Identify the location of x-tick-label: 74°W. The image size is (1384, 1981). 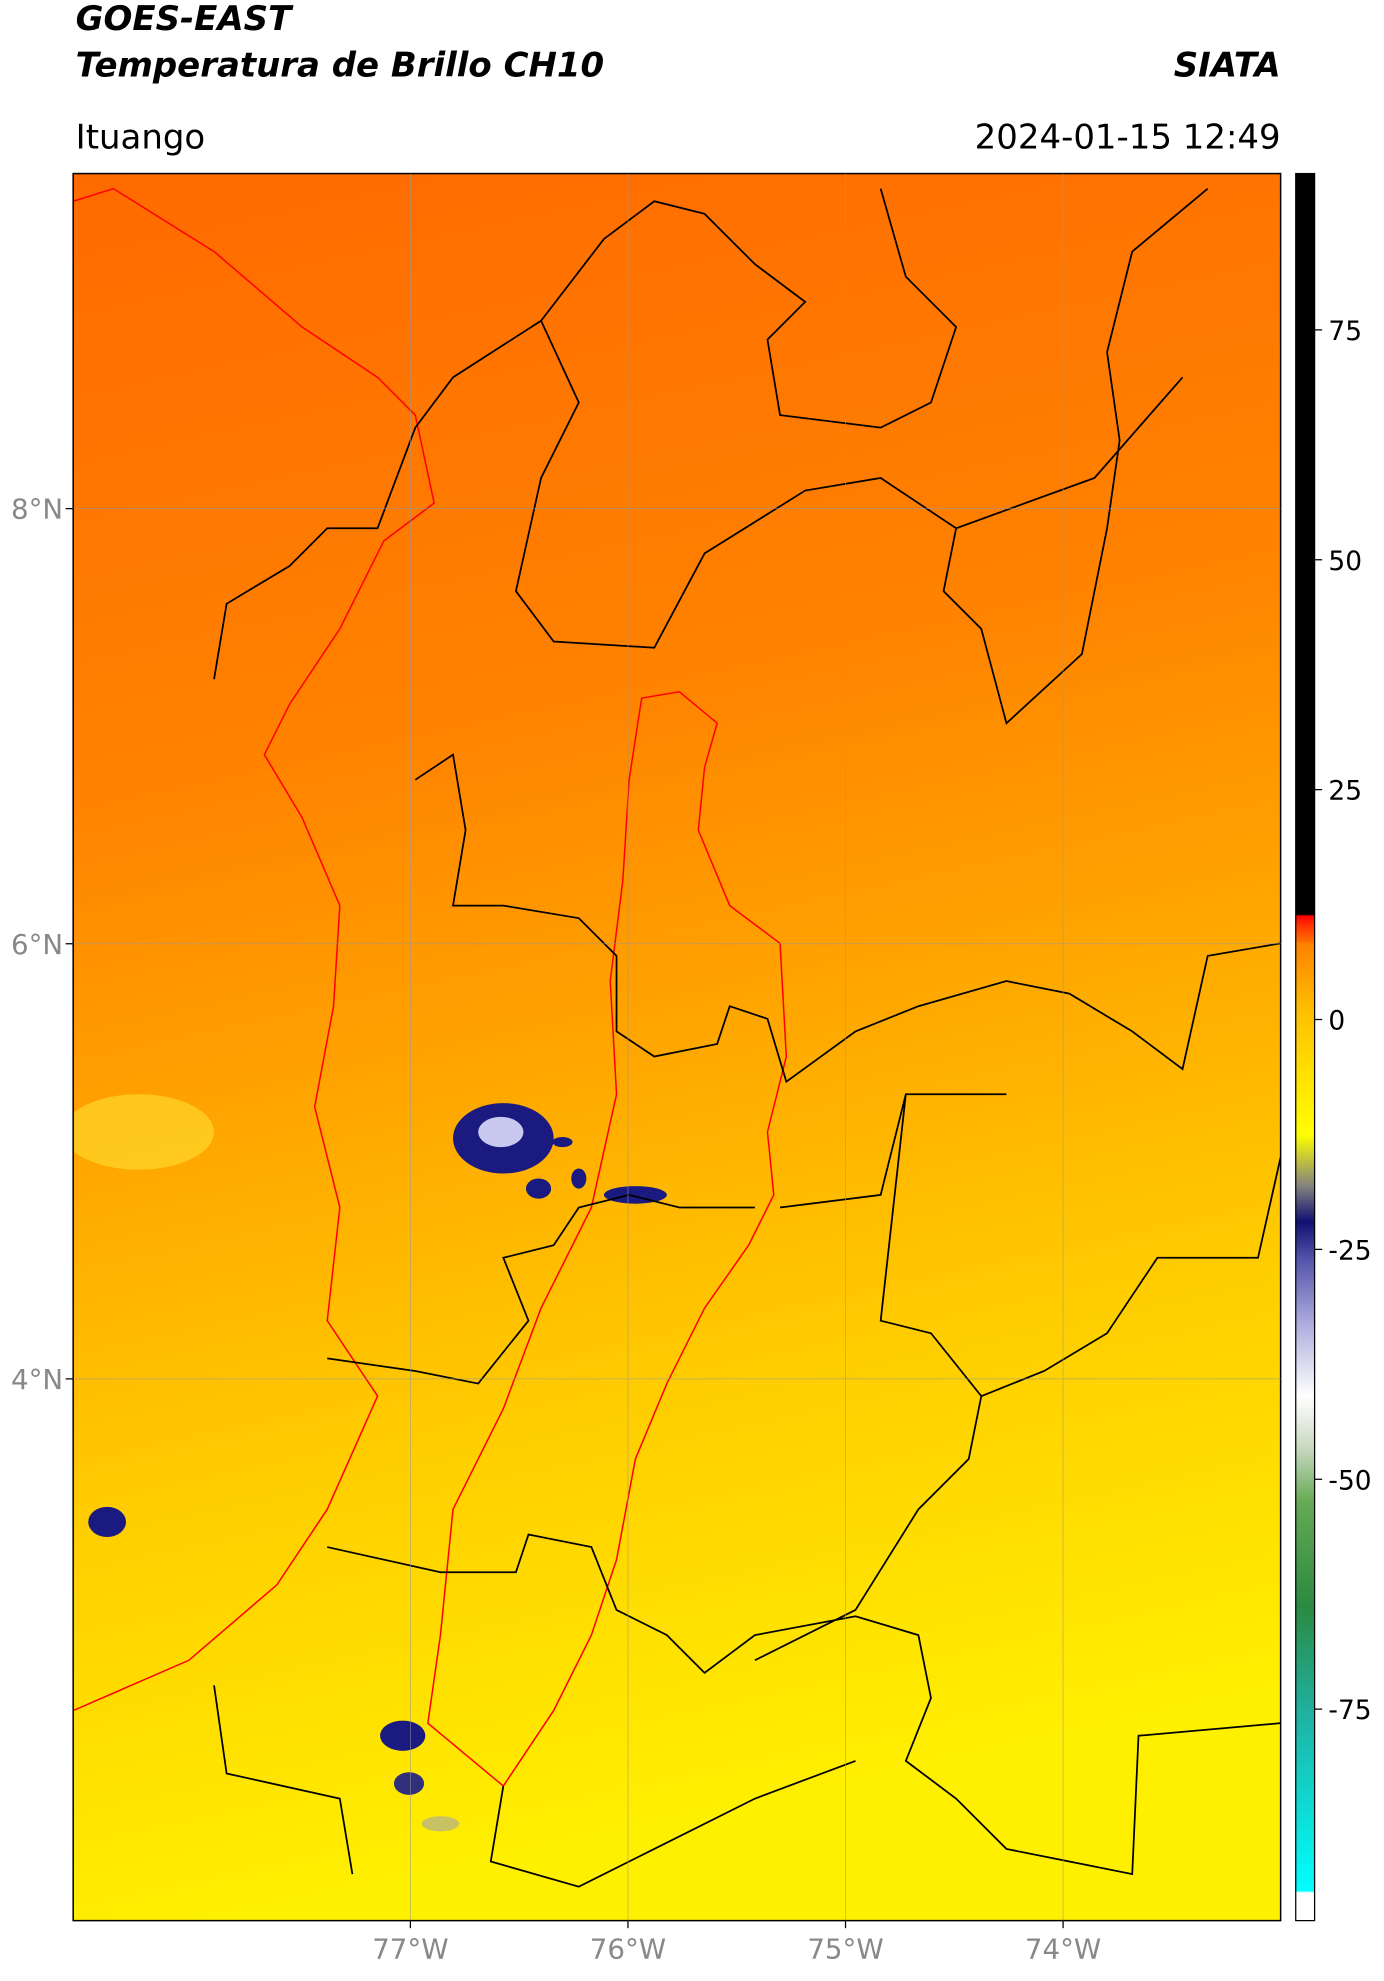
(1063, 1948).